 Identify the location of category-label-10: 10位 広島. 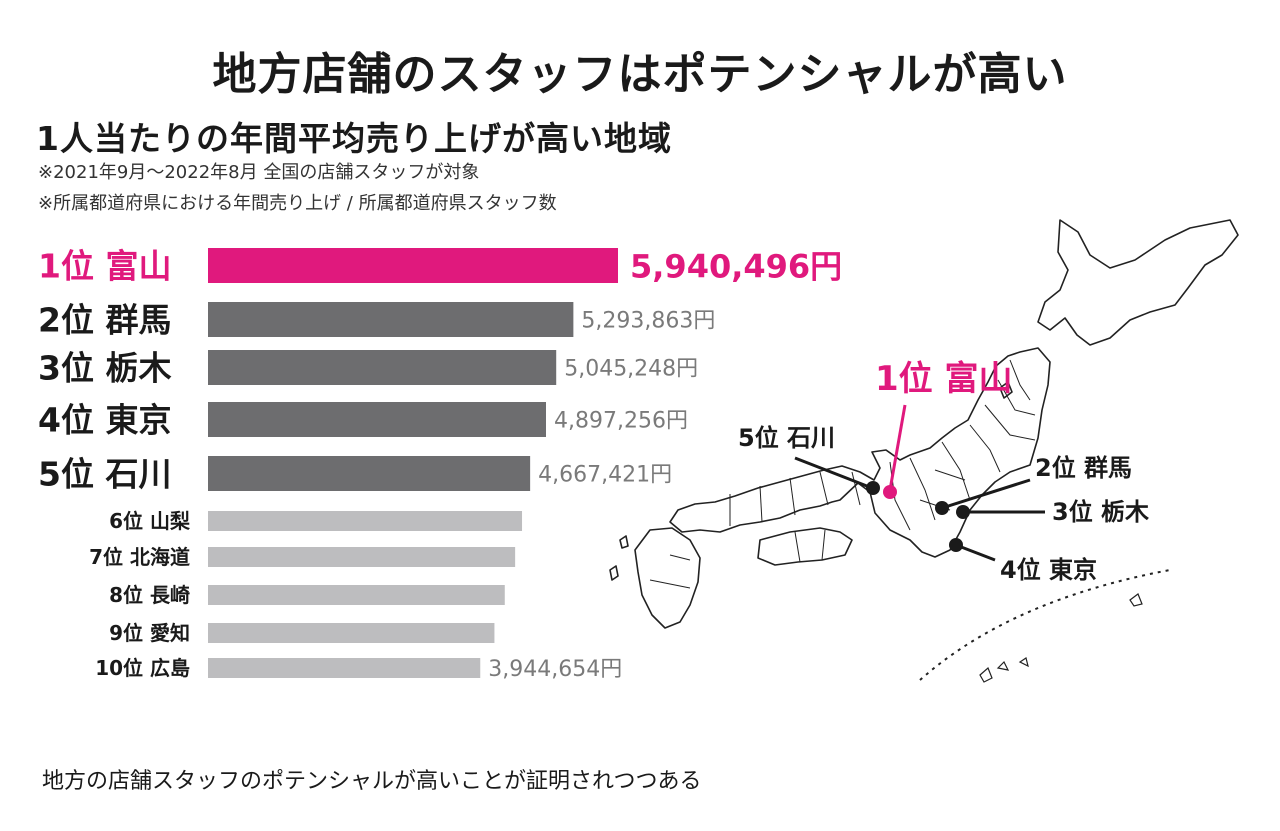
(142, 668).